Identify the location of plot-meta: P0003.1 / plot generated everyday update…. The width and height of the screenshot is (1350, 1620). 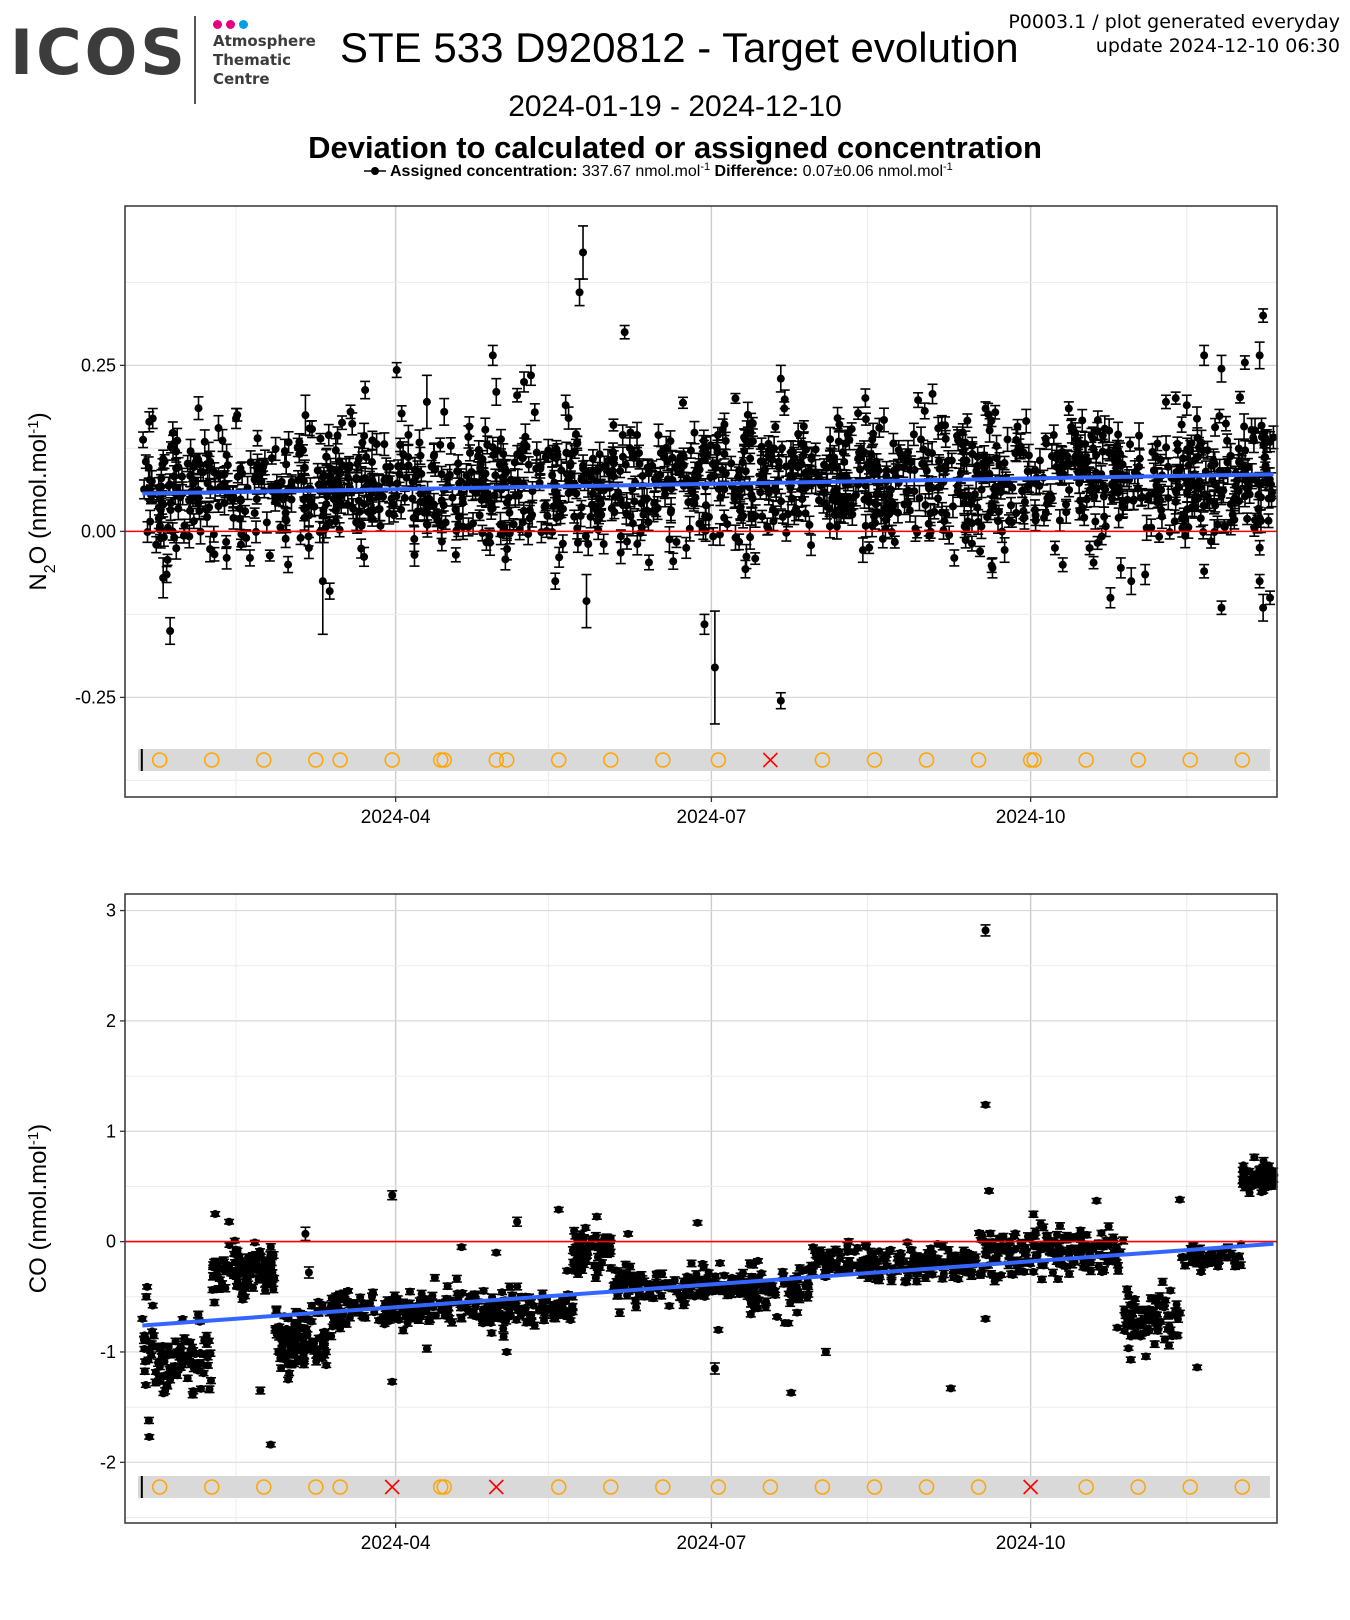
(1174, 34).